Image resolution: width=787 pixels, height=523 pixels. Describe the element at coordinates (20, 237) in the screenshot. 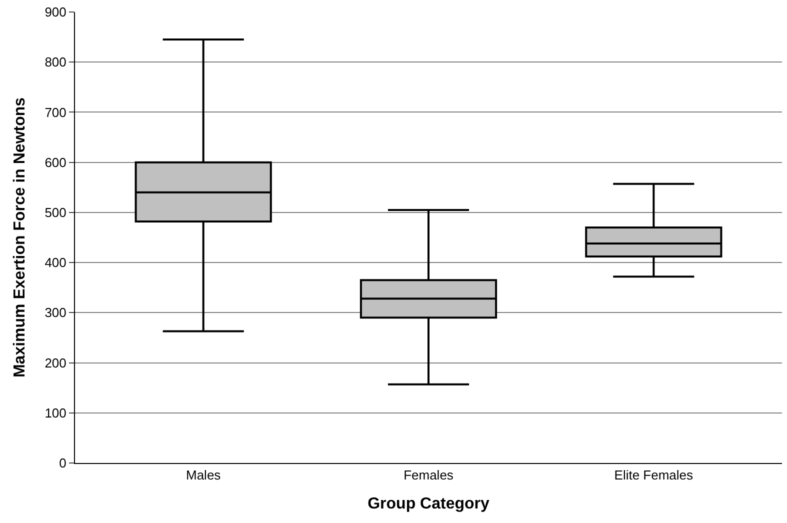

I see `y-axis-title: Maximum Exertion Force in Newtons` at that location.